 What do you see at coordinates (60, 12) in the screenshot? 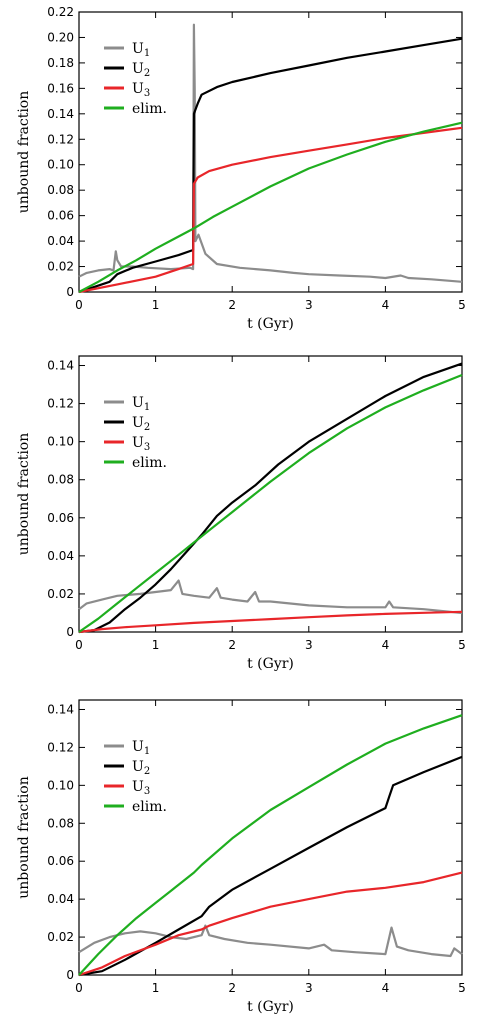
I see `y-tick-label: 0.22` at bounding box center [60, 12].